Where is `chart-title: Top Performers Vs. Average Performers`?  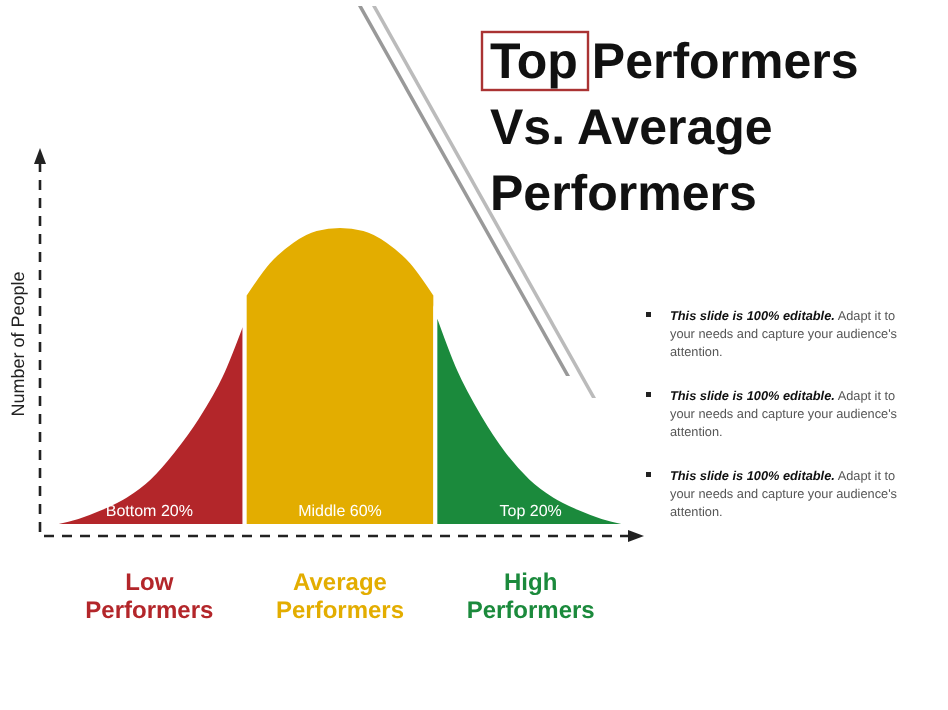
chart-title: Top Performers Vs. Average Performers is located at coordinates (674, 128).